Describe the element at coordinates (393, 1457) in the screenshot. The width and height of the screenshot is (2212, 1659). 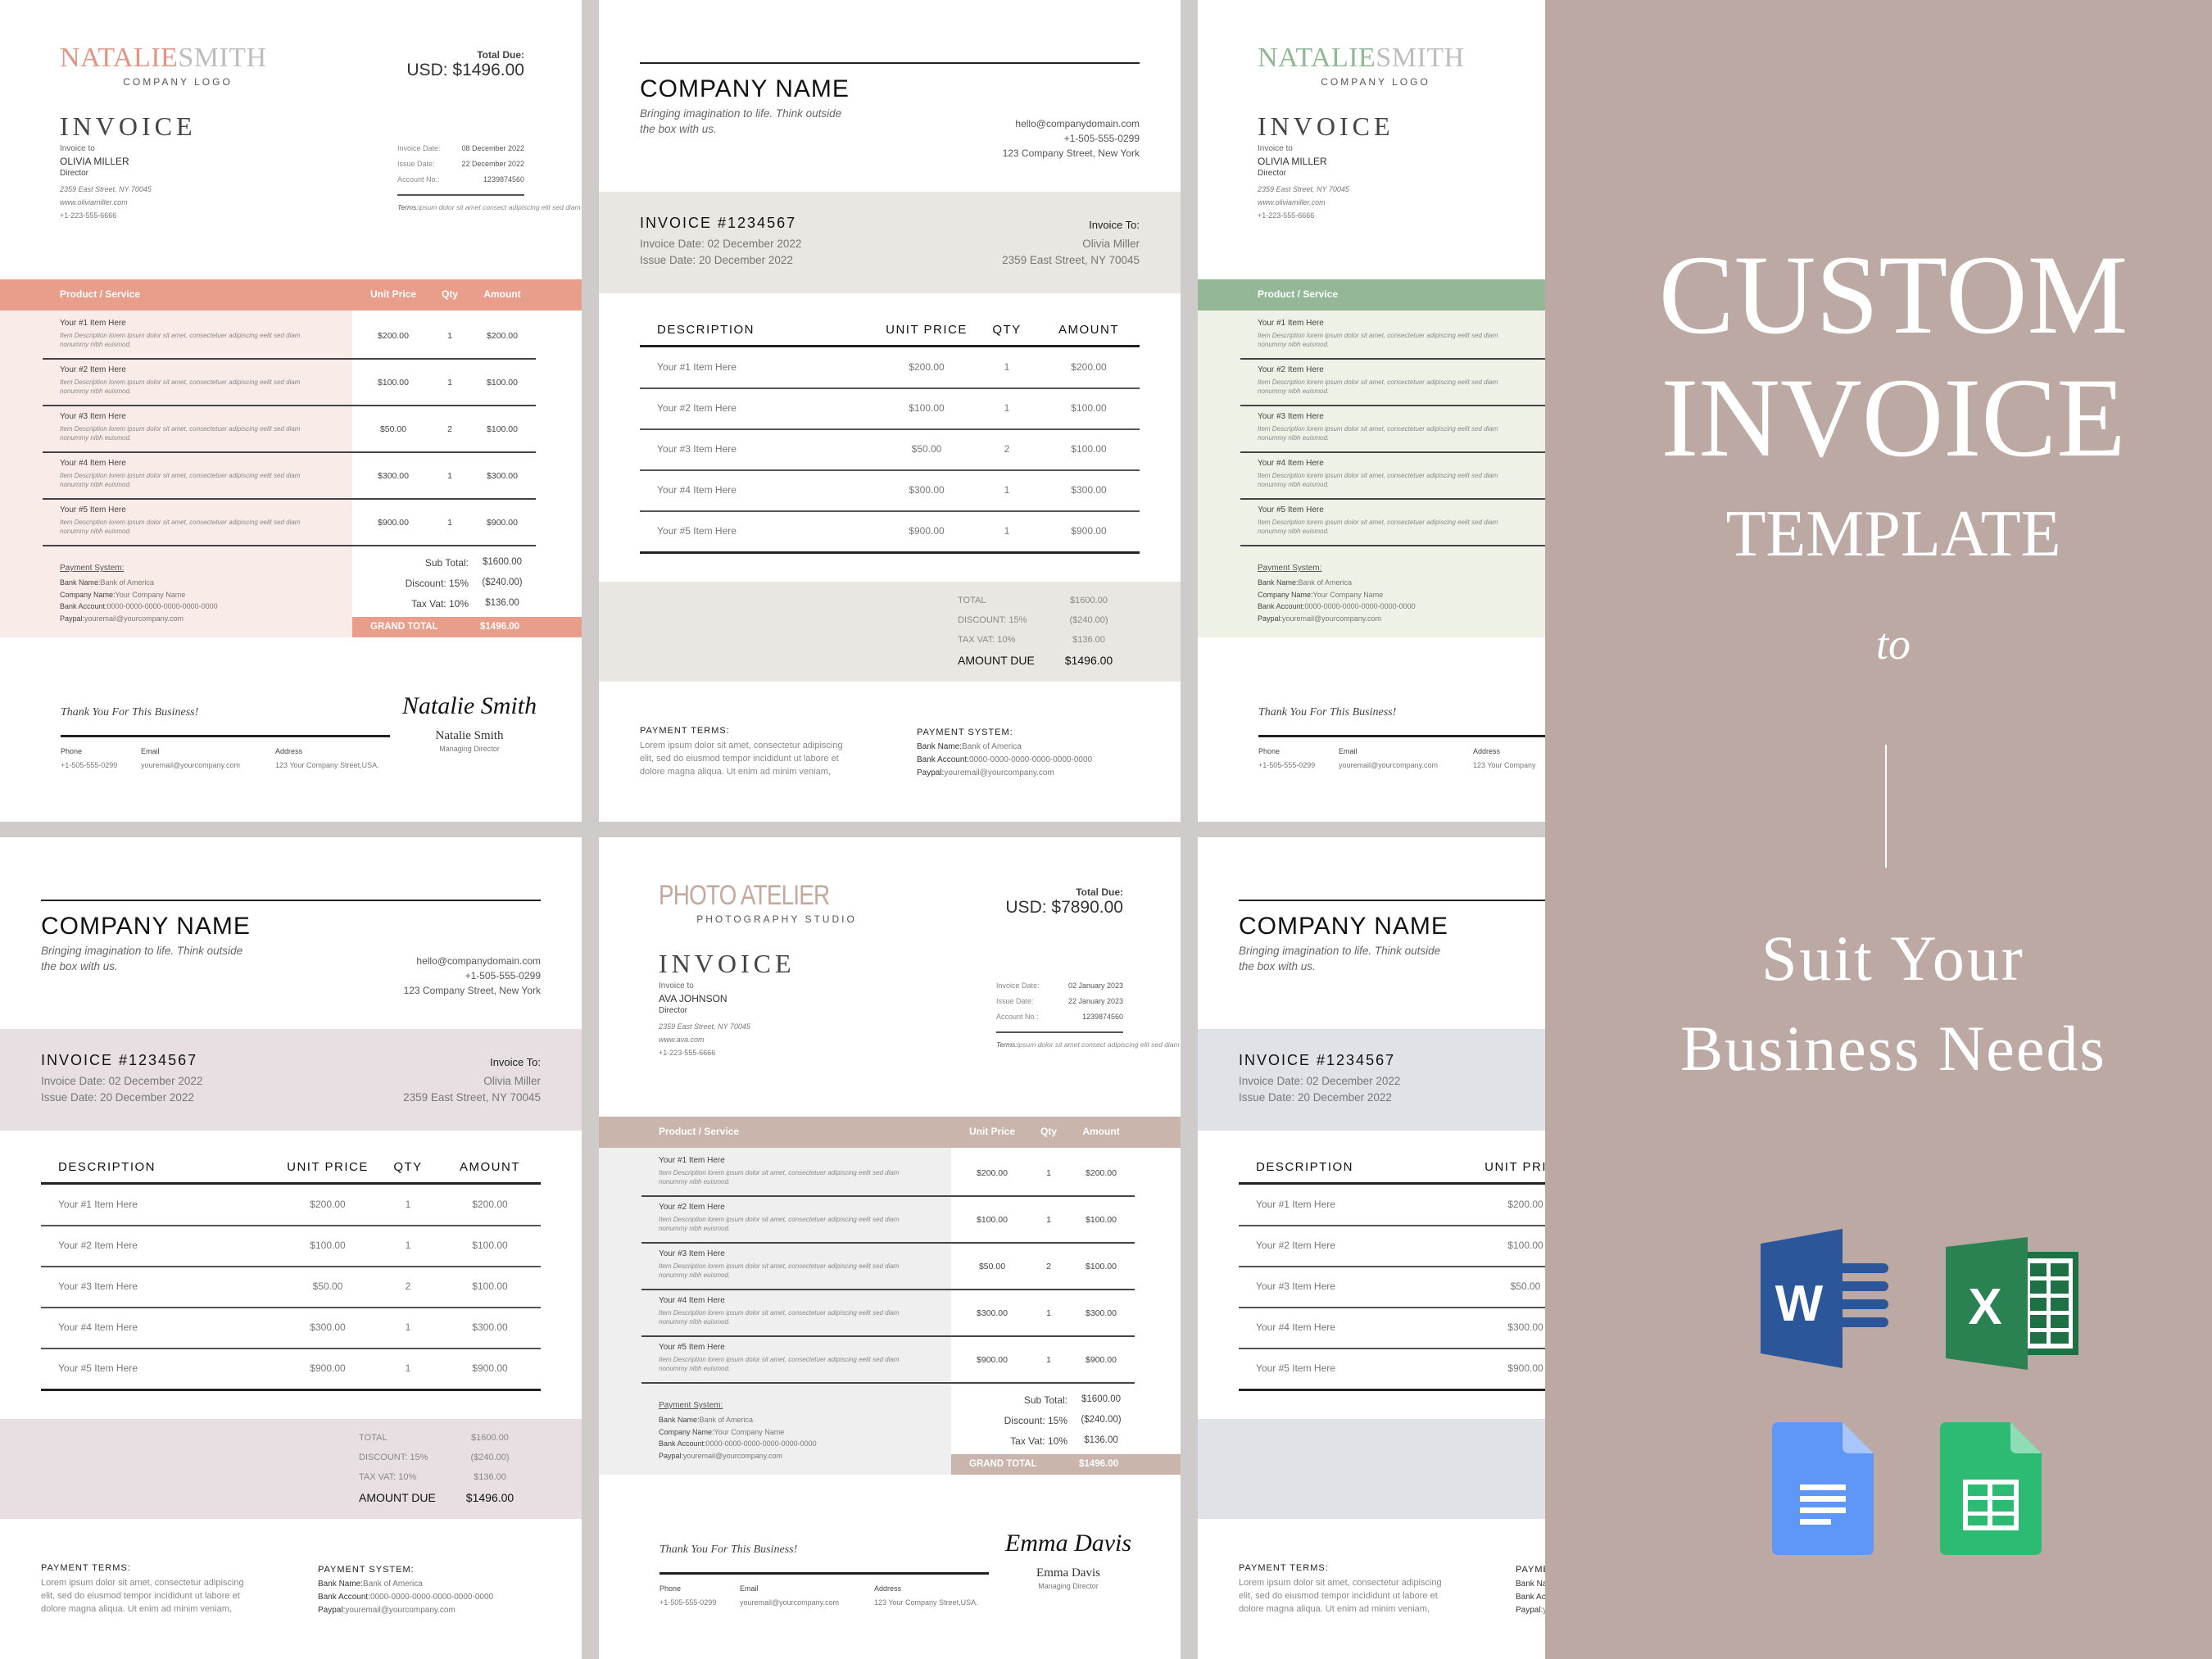
I see `total-label: DISCOUNT: 15%` at that location.